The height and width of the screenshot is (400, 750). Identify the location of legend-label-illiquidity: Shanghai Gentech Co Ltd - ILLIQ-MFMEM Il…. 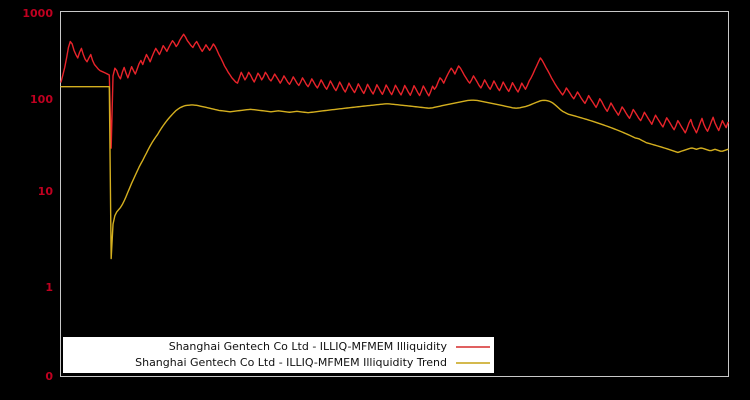
(307, 346).